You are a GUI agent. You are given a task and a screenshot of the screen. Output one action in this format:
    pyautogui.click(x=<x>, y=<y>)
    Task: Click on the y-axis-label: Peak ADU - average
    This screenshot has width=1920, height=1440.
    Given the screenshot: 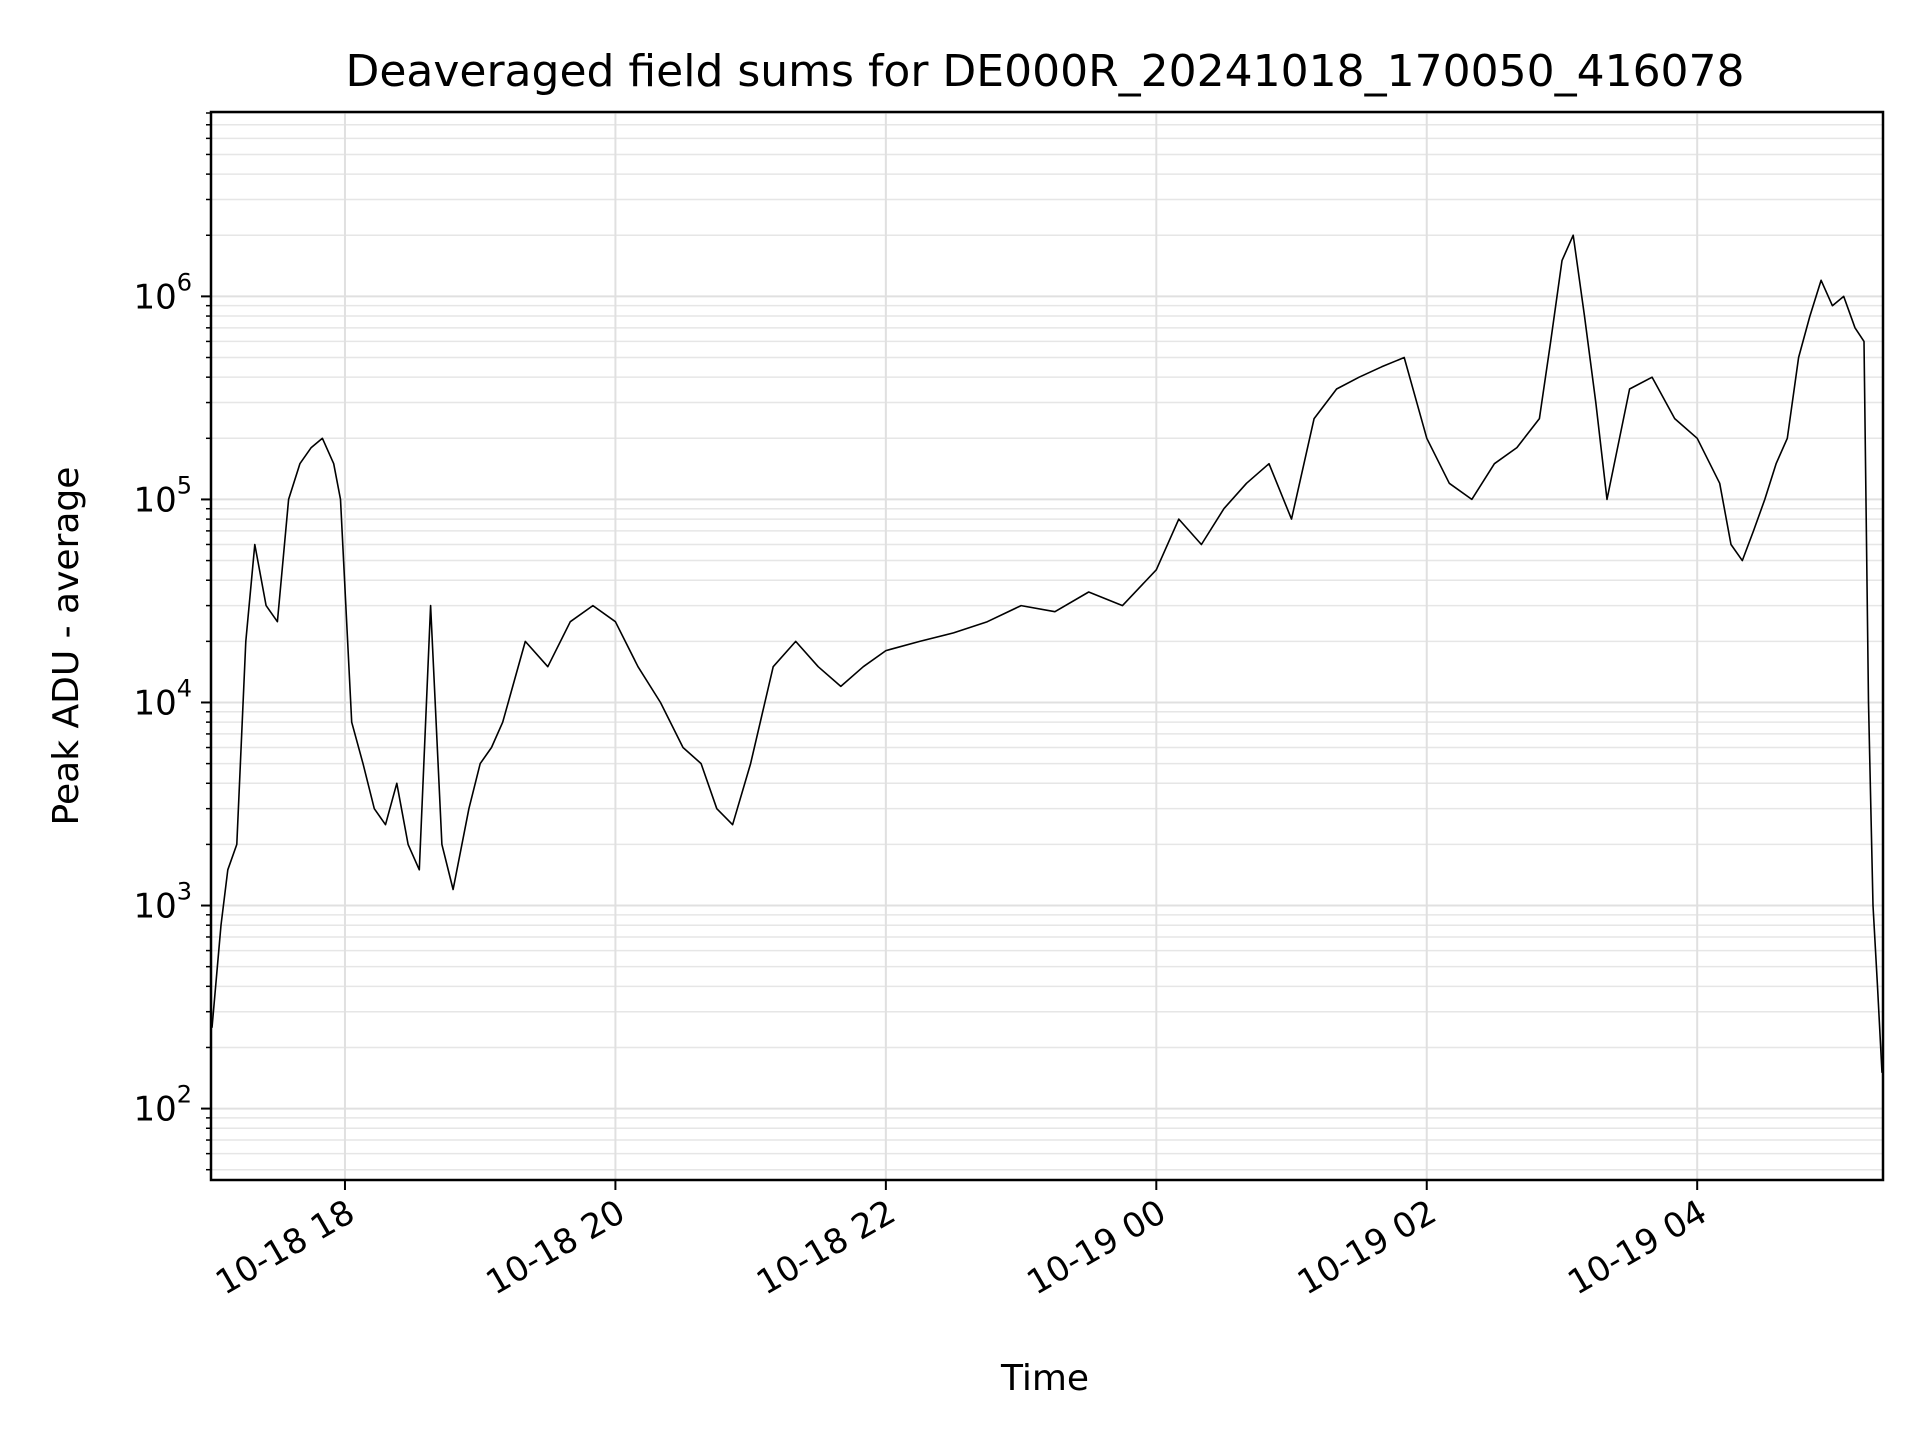 What is the action you would take?
    pyautogui.click(x=66, y=646)
    